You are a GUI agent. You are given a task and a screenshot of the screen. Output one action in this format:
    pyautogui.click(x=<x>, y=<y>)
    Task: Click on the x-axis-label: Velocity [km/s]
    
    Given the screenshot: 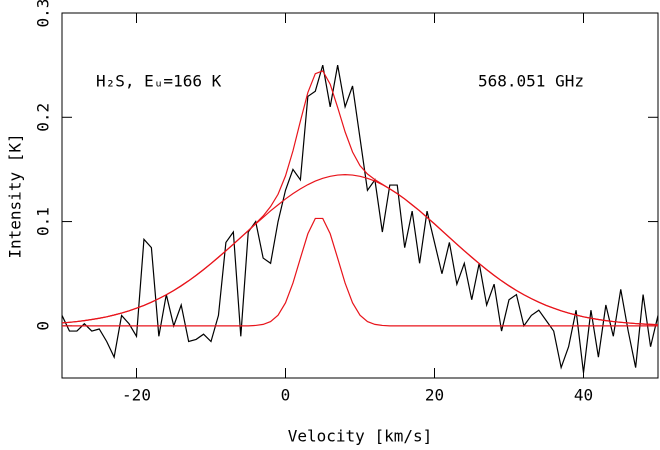 What is the action you would take?
    pyautogui.click(x=360, y=436)
    